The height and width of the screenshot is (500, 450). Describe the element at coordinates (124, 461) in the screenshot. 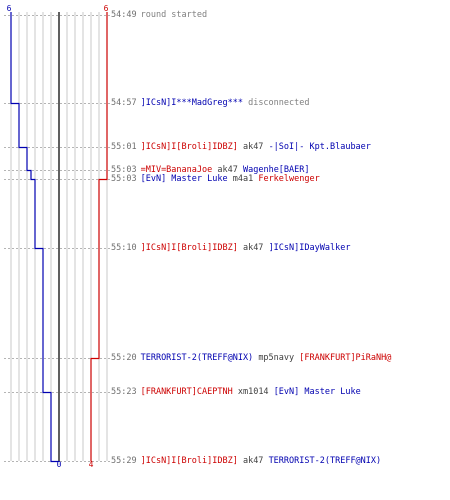

I see `event-time: 55:29` at that location.